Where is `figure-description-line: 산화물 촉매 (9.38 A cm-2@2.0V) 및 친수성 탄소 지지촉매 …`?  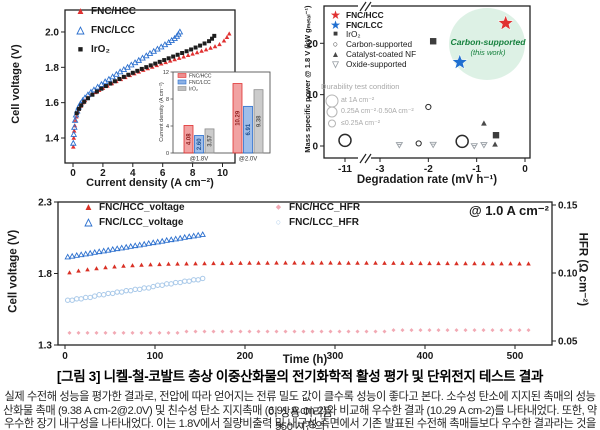 figure-description-line: 산화물 촉매 (9.38 A cm-2@2.0V) 및 친수성 탄소 지지촉매 … is located at coordinates (300, 417).